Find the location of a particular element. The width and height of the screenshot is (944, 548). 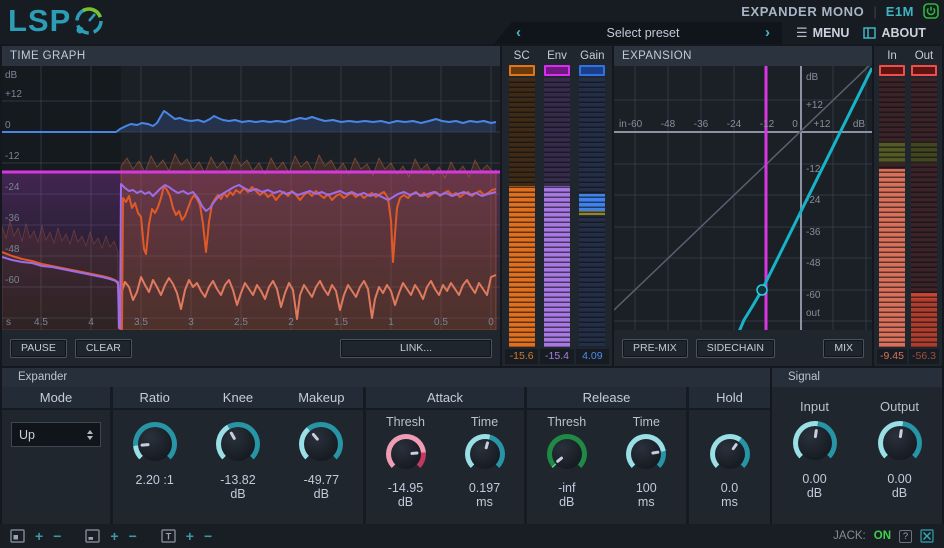

column-header: Ratio is located at coordinates (154, 397).